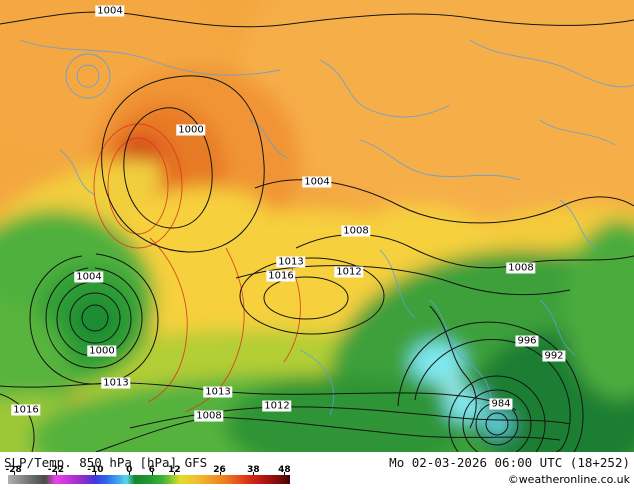 The width and height of the screenshot is (634, 490). What do you see at coordinates (253, 470) in the screenshot?
I see `legend-scale-value: 38` at bounding box center [253, 470].